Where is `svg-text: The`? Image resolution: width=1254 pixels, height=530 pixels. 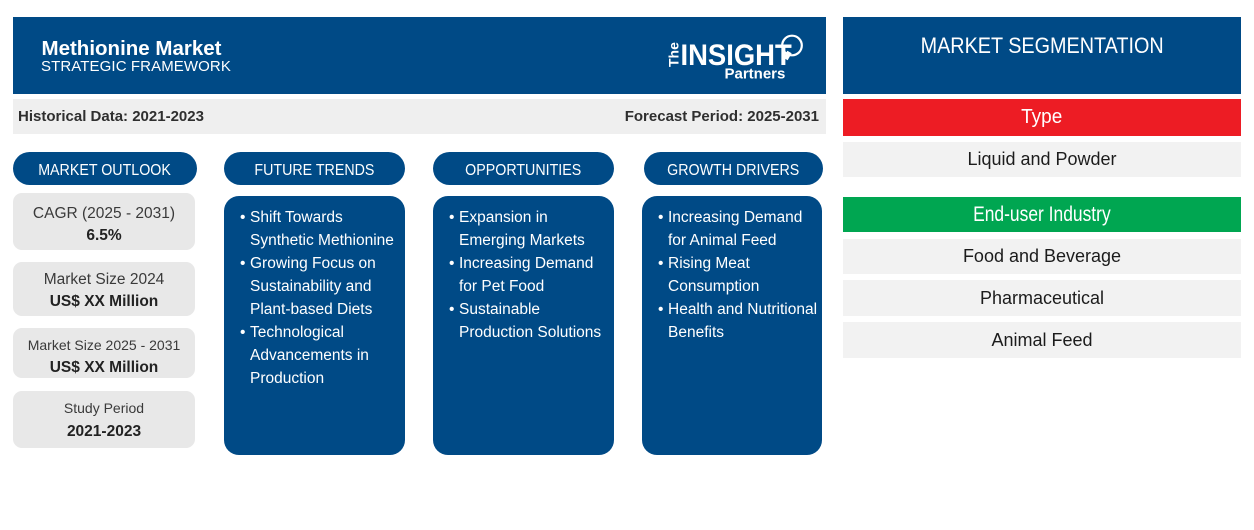
svg-text: The is located at coordinates (673, 54).